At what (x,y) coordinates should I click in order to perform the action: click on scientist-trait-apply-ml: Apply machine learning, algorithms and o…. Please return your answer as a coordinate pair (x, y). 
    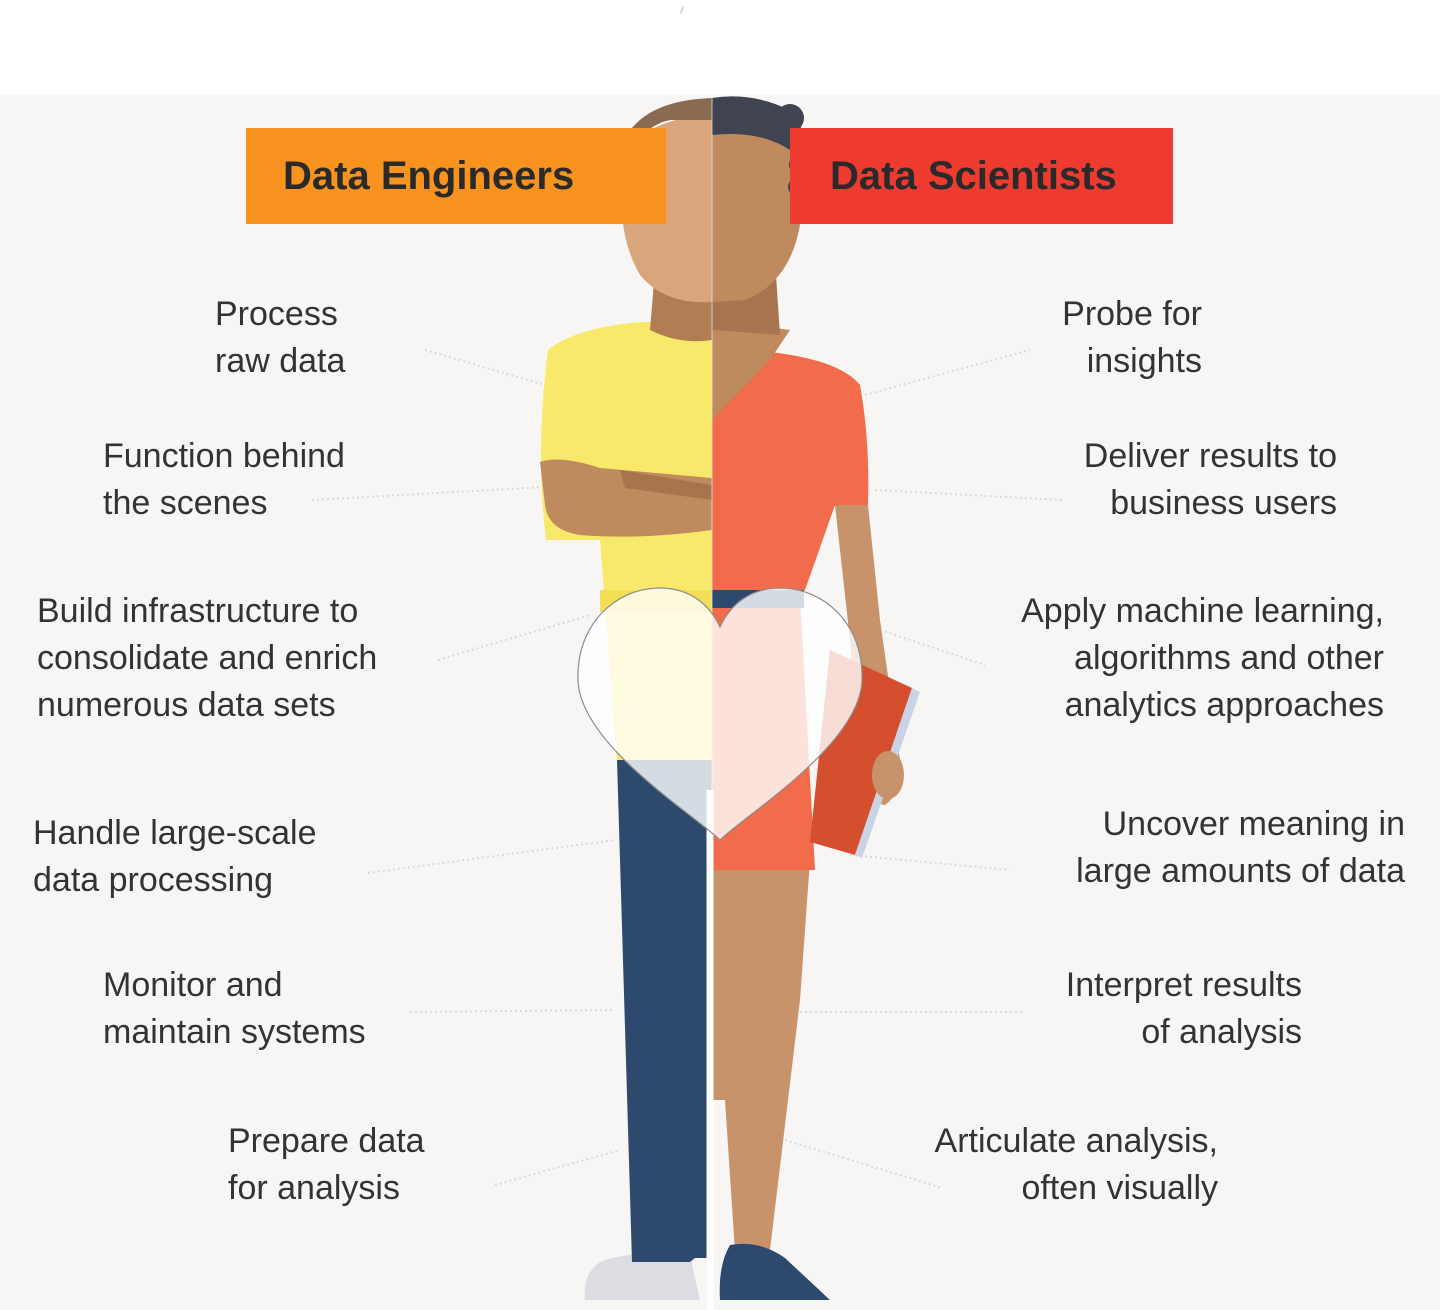
    Looking at the image, I should click on (1202, 658).